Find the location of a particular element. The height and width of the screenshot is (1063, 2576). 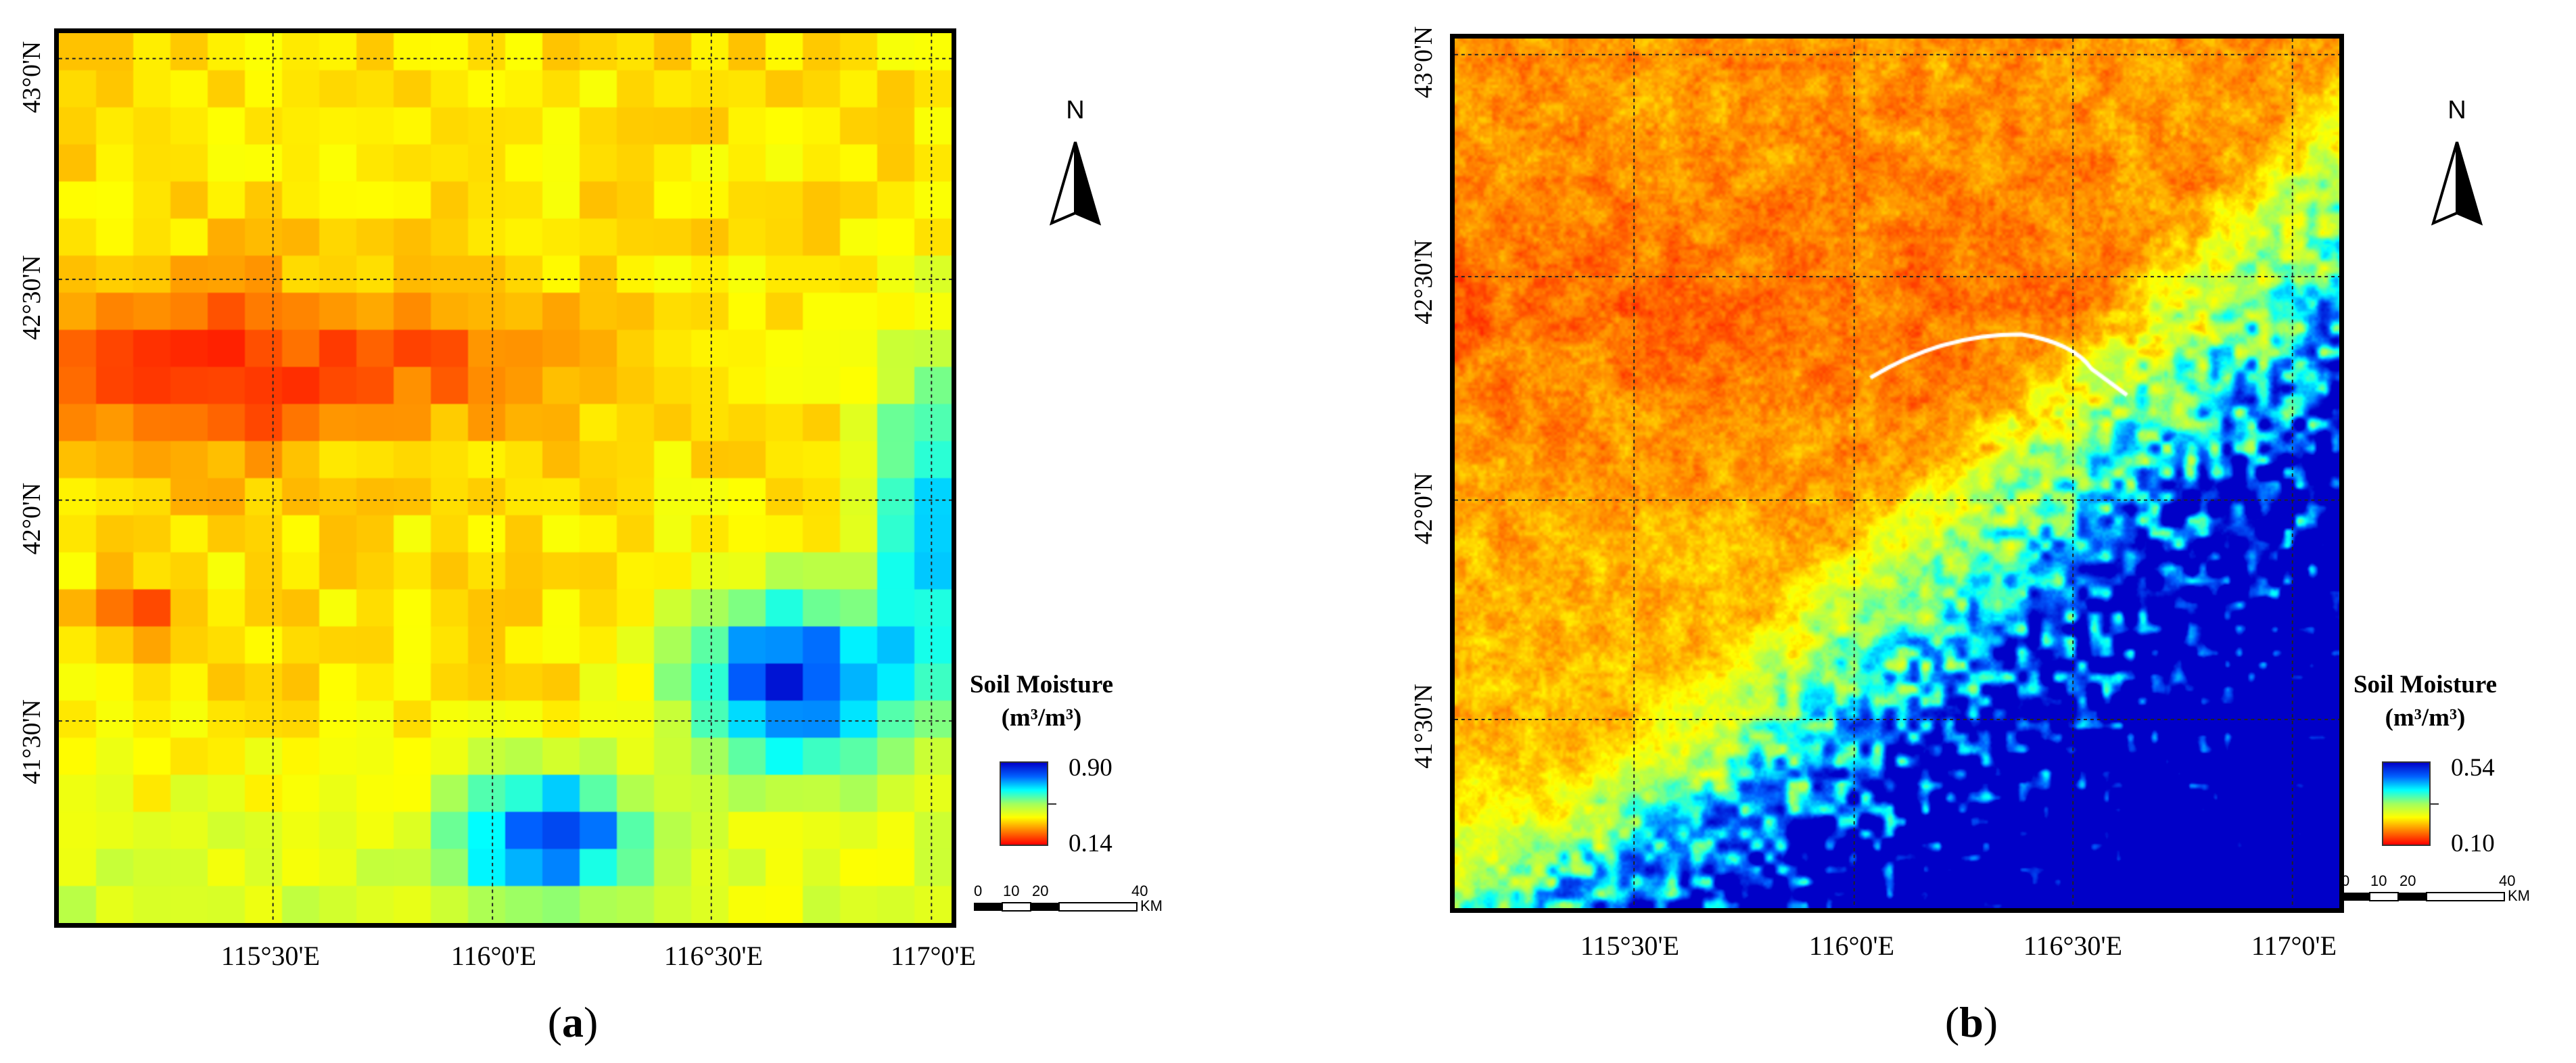

legend-min-value: 0.10 is located at coordinates (2473, 844).